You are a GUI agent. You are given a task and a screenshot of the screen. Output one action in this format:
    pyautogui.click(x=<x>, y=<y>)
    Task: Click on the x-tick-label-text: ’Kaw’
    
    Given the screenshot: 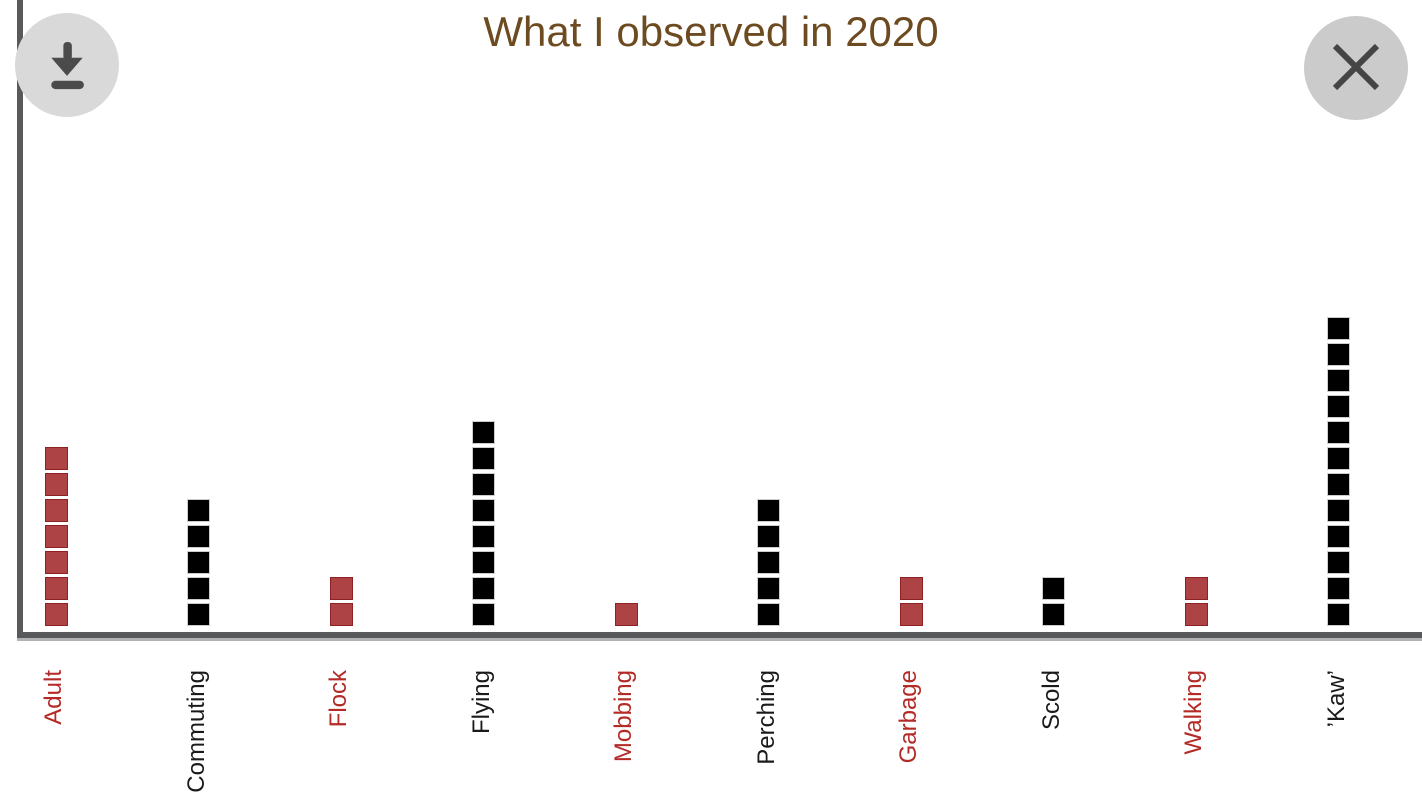 What is the action you would take?
    pyautogui.click(x=1336, y=699)
    